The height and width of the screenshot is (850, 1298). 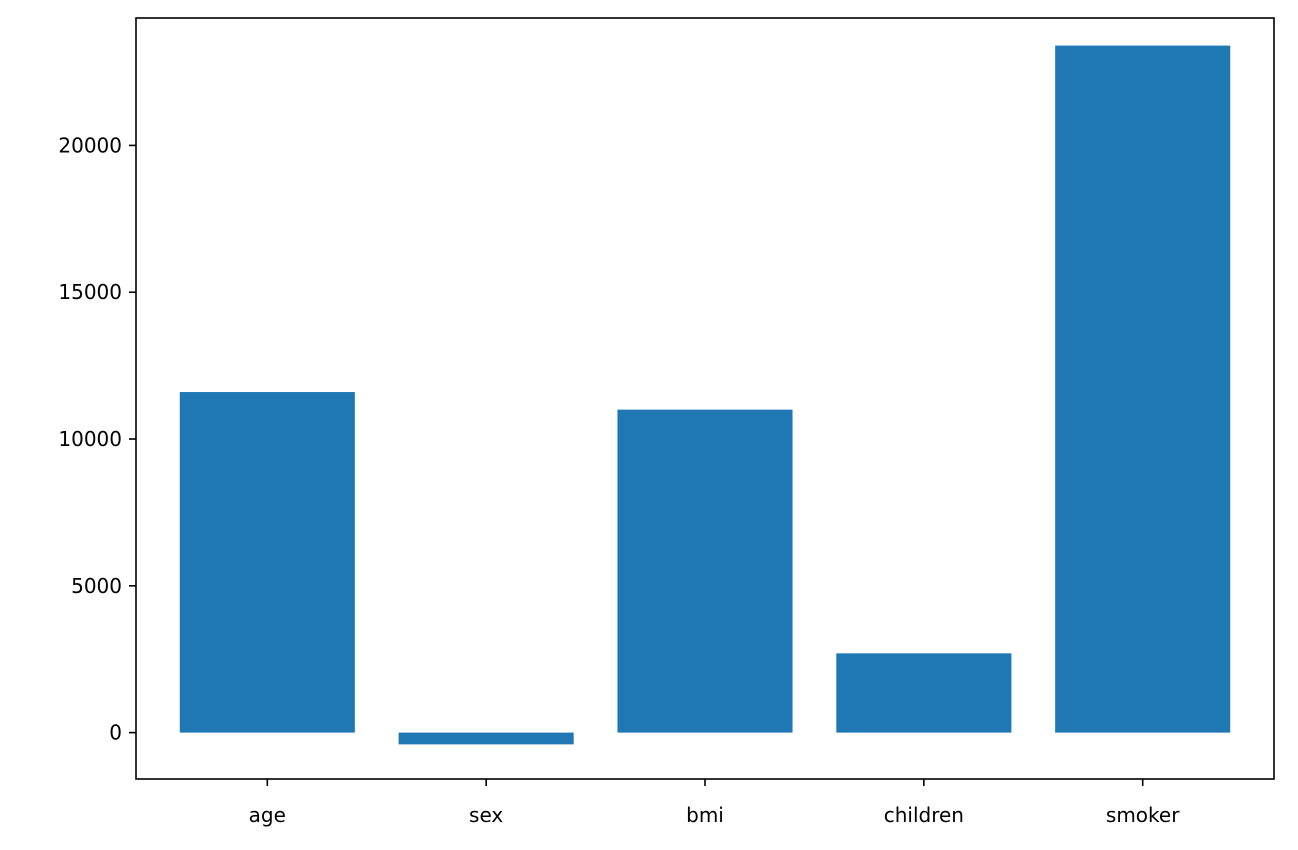 I want to click on x-tick-label: bmi, so click(x=705, y=815).